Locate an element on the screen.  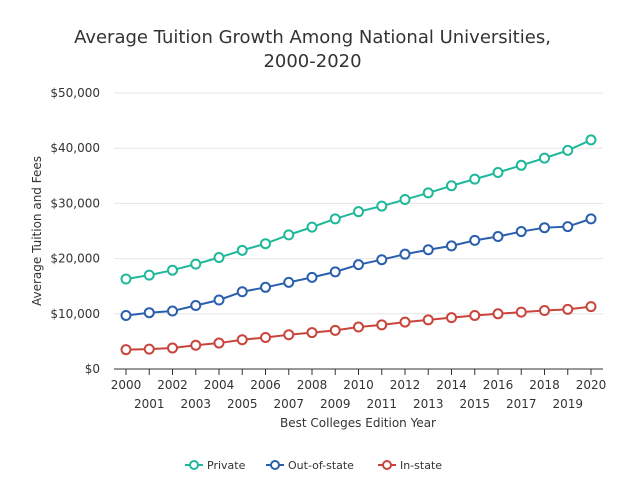
legend-label-in-state: In-state is located at coordinates (421, 465).